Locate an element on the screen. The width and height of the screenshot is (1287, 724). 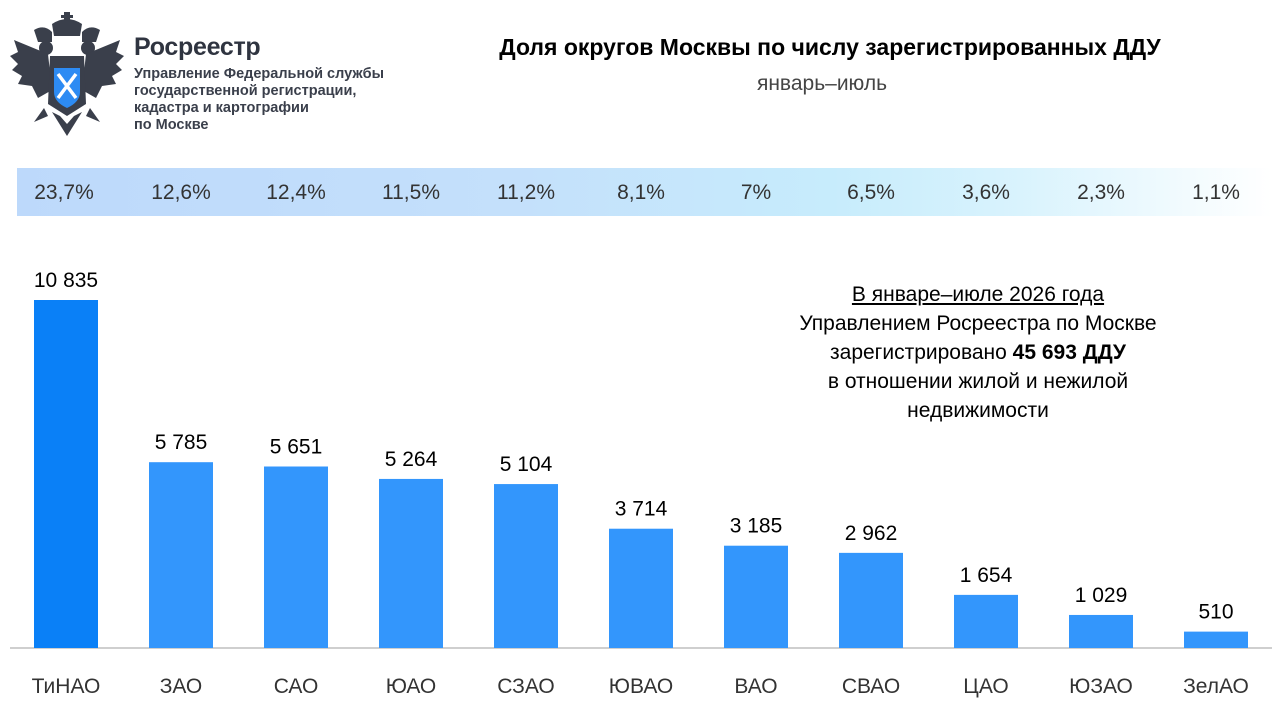
share-value: 3,6% is located at coordinates (986, 192).